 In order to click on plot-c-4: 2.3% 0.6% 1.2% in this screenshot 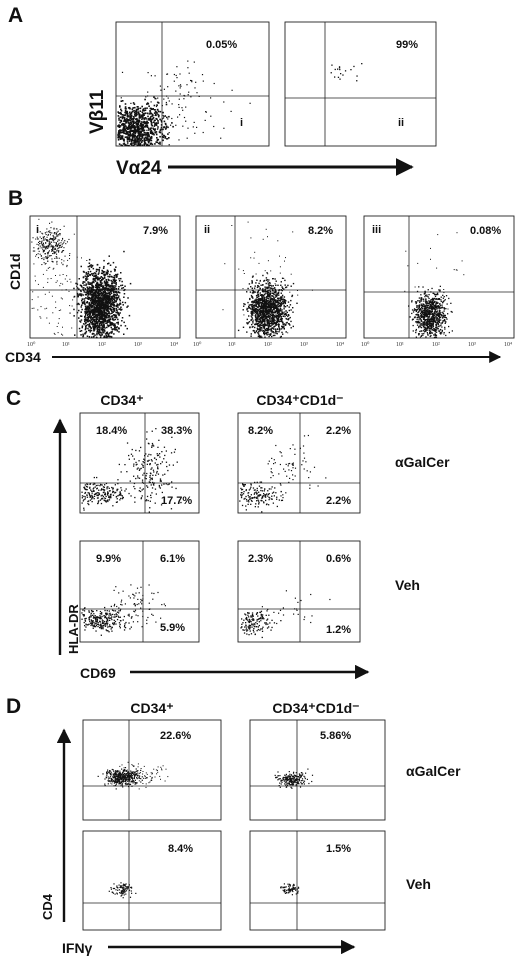, I will do `click(299, 591)`.